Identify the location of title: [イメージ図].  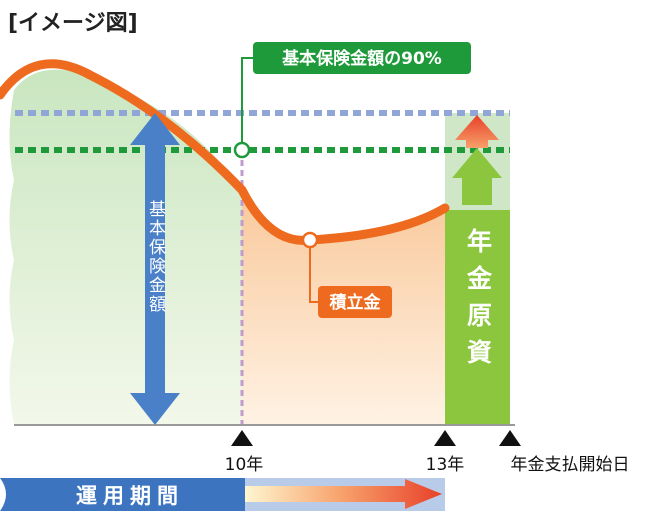
(73, 23).